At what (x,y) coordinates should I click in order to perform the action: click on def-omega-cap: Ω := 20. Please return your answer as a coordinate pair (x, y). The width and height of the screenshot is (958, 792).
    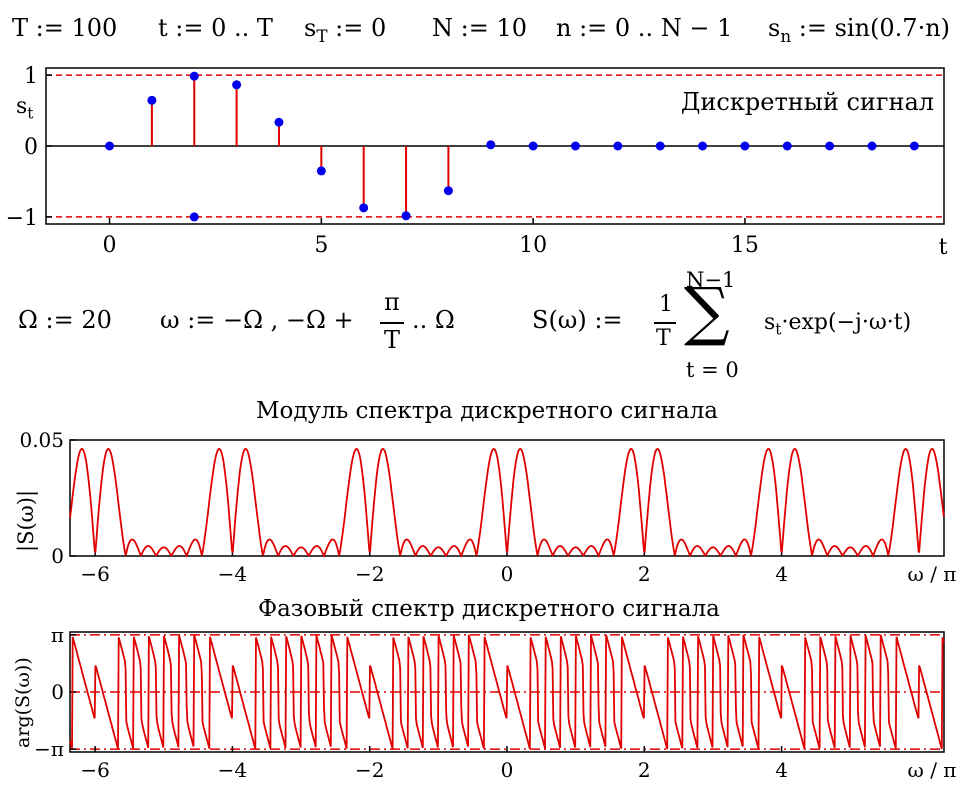
    Looking at the image, I should click on (65, 320).